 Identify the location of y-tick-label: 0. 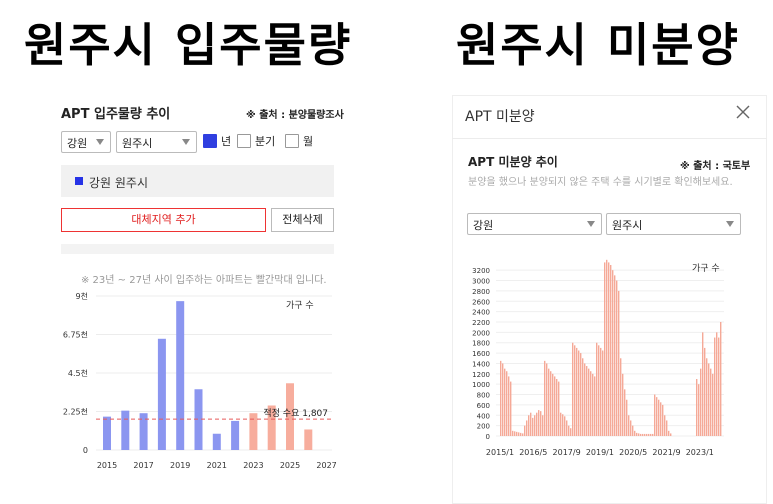
(85, 450).